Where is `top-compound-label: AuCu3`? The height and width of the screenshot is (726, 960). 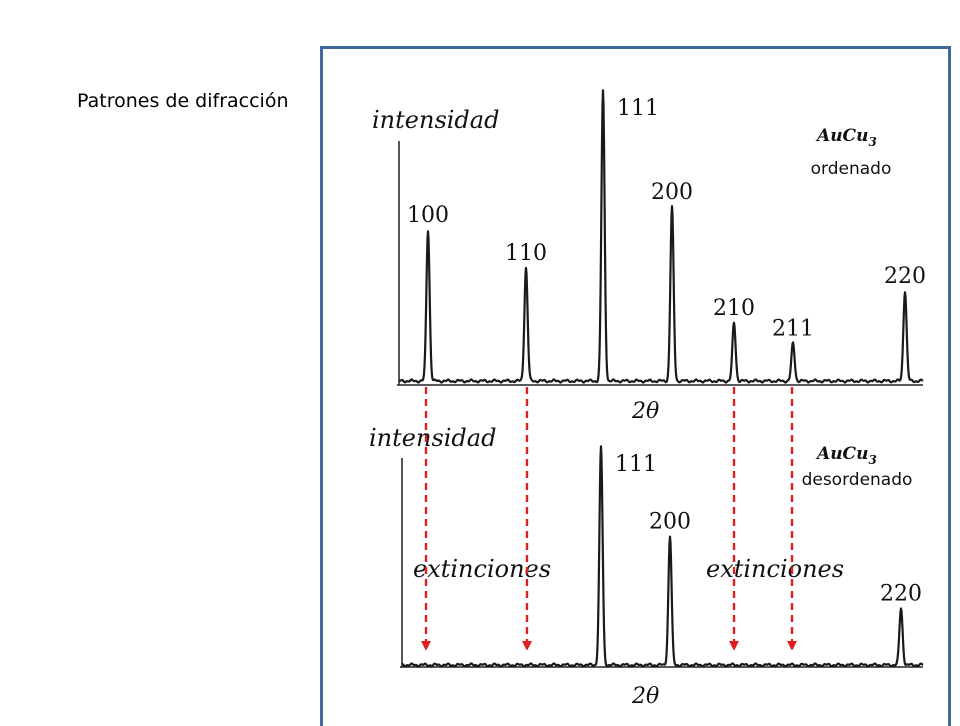
top-compound-label: AuCu3 is located at coordinates (846, 137).